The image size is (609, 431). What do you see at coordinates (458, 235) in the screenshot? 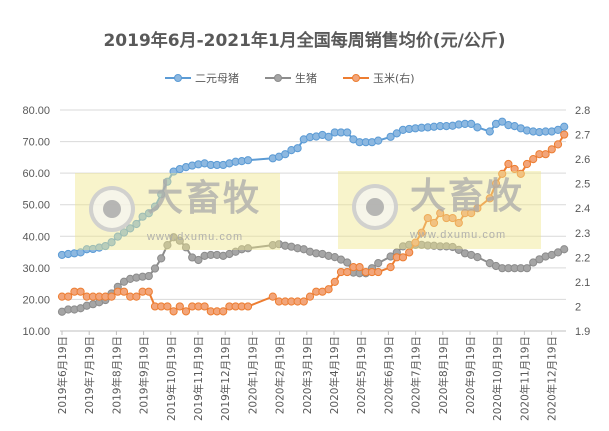
I see `watermark-url: www.dxumu.com` at bounding box center [458, 235].